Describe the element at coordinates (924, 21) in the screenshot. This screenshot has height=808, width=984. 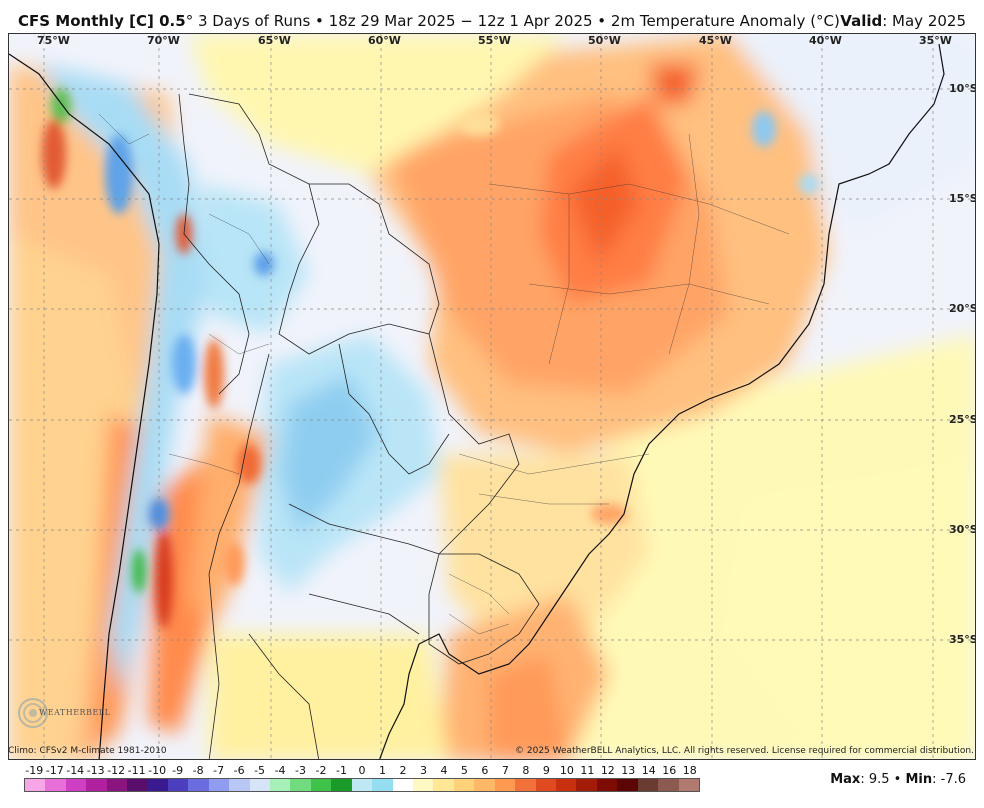
I see `valid-value: : May 2025` at that location.